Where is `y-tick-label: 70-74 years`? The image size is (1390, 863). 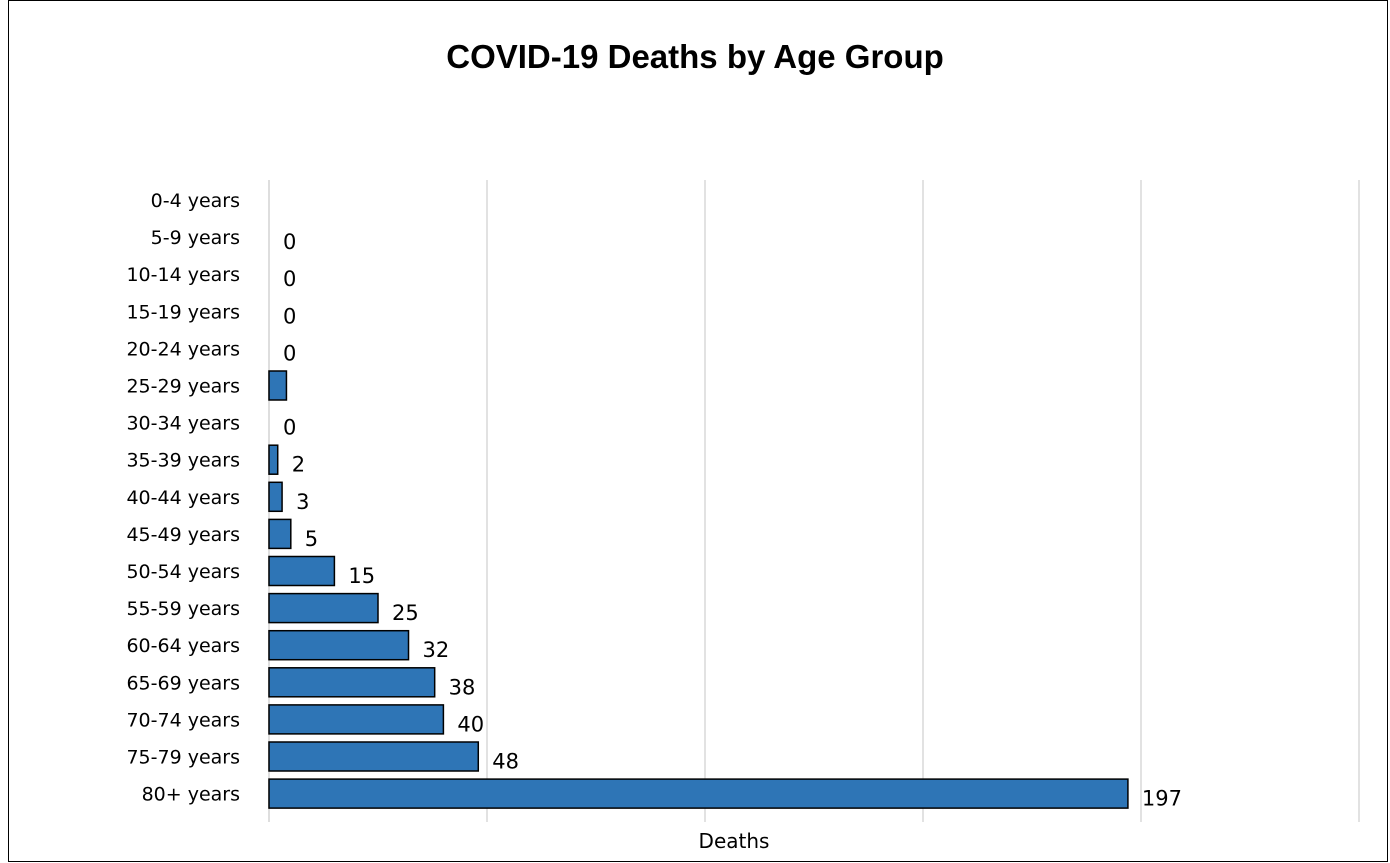
y-tick-label: 70-74 years is located at coordinates (183, 720).